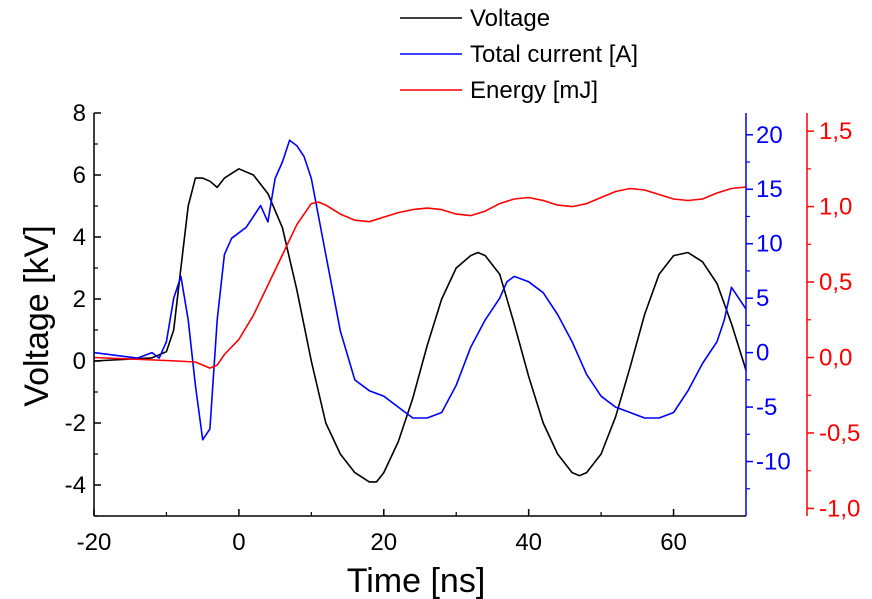 The height and width of the screenshot is (599, 872). What do you see at coordinates (79, 361) in the screenshot?
I see `y-tick-label-voltage: 0` at bounding box center [79, 361].